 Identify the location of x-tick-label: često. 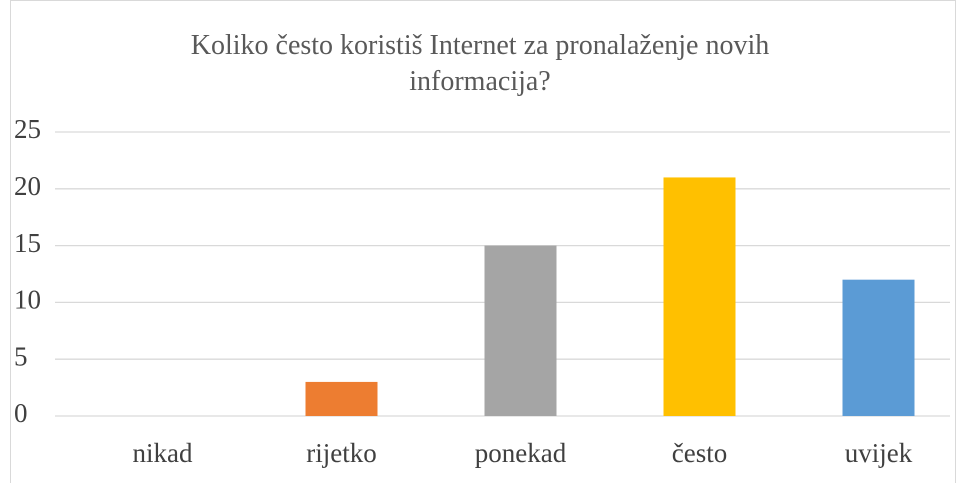
(699, 453).